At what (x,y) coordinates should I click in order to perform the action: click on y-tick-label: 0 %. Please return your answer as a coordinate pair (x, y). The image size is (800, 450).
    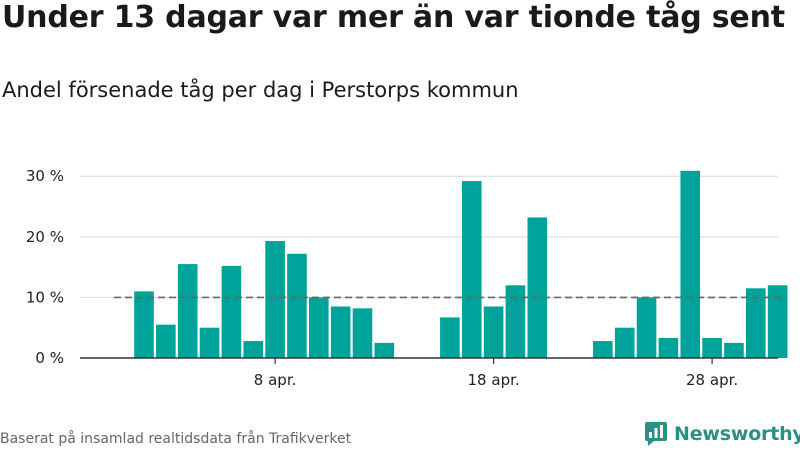
    Looking at the image, I should click on (49, 358).